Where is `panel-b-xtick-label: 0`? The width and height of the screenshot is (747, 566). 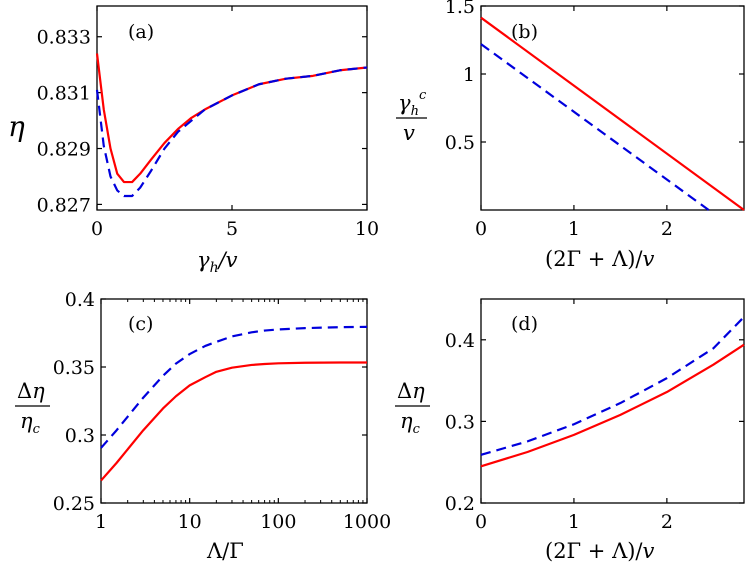 panel-b-xtick-label: 0 is located at coordinates (481, 229).